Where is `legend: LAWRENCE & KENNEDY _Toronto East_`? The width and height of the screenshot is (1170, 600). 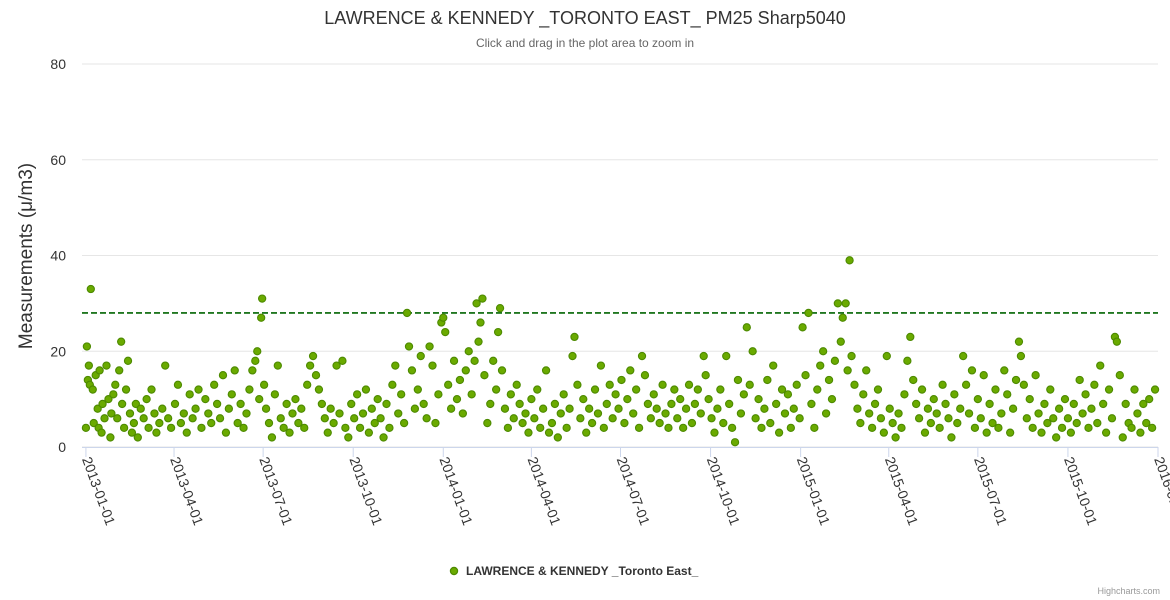 legend: LAWRENCE & KENNEDY _Toronto East_ is located at coordinates (574, 571).